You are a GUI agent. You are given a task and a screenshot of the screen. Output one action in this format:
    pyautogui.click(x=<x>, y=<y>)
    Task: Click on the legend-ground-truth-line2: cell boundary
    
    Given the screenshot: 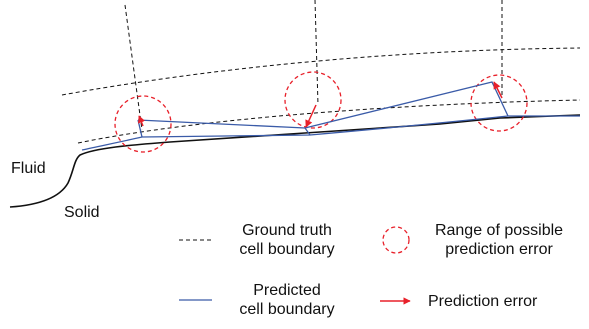 What is the action you would take?
    pyautogui.click(x=287, y=249)
    